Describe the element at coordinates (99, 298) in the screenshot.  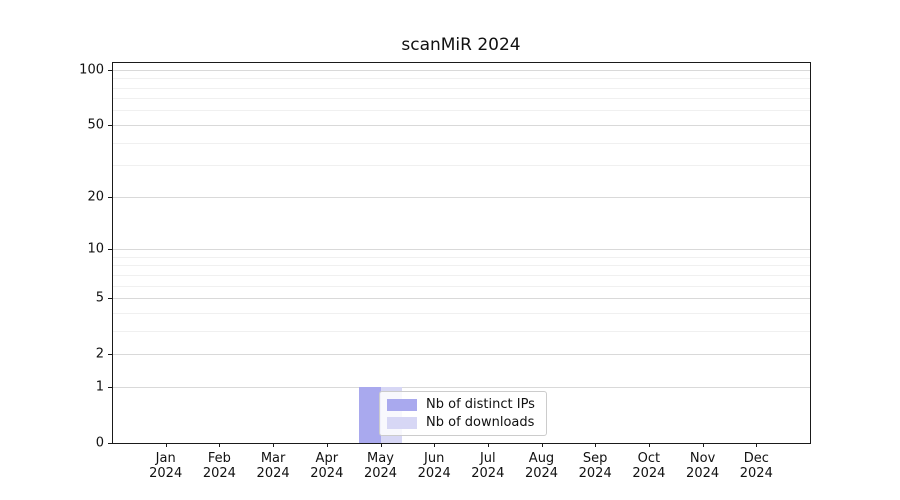
I see `y-tick-label-5: 5` at that location.